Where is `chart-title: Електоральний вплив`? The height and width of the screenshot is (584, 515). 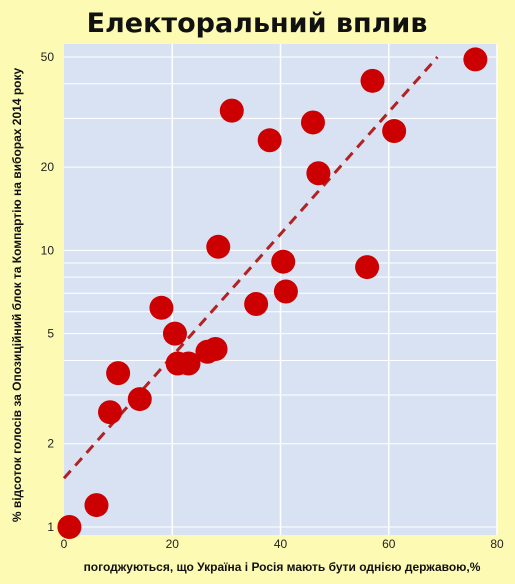 chart-title: Електоральний вплив is located at coordinates (257, 23).